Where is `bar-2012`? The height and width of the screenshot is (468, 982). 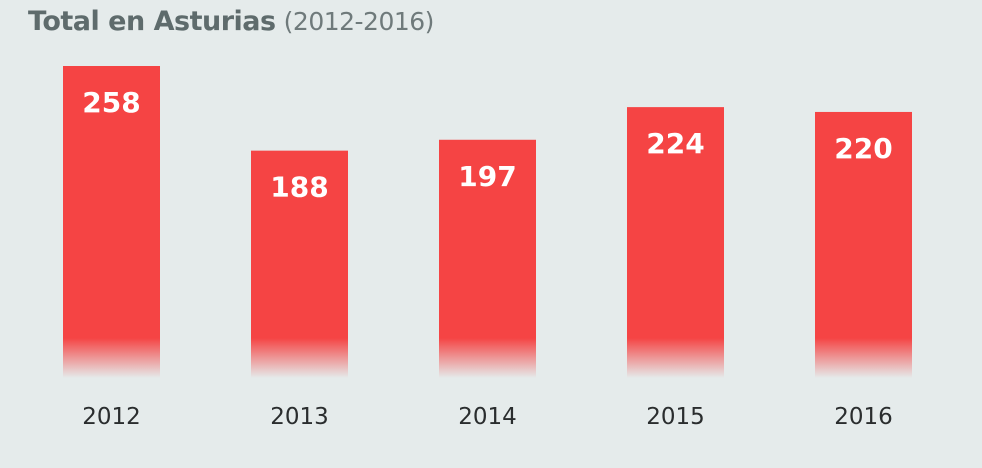
bar-2012 is located at coordinates (111, 202).